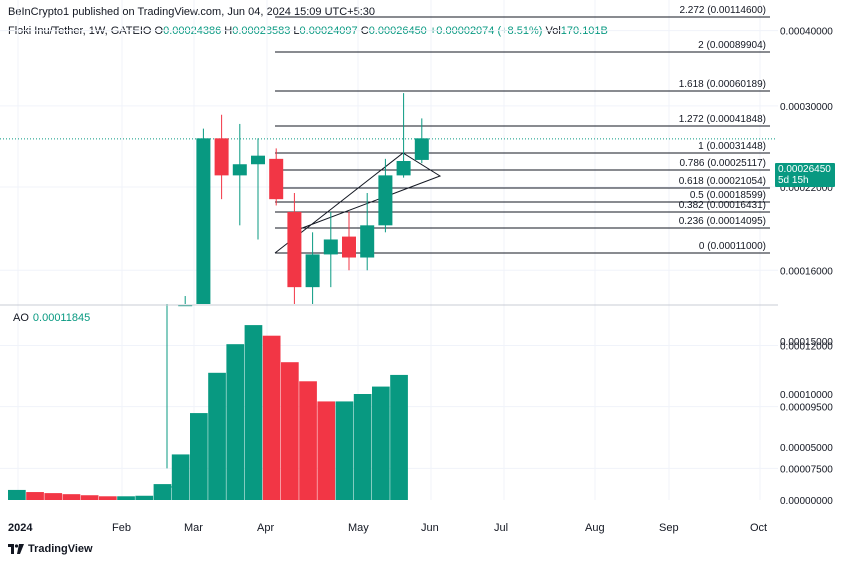  Describe the element at coordinates (430, 528) in the screenshot. I see `time-axis-label: Jun` at that location.